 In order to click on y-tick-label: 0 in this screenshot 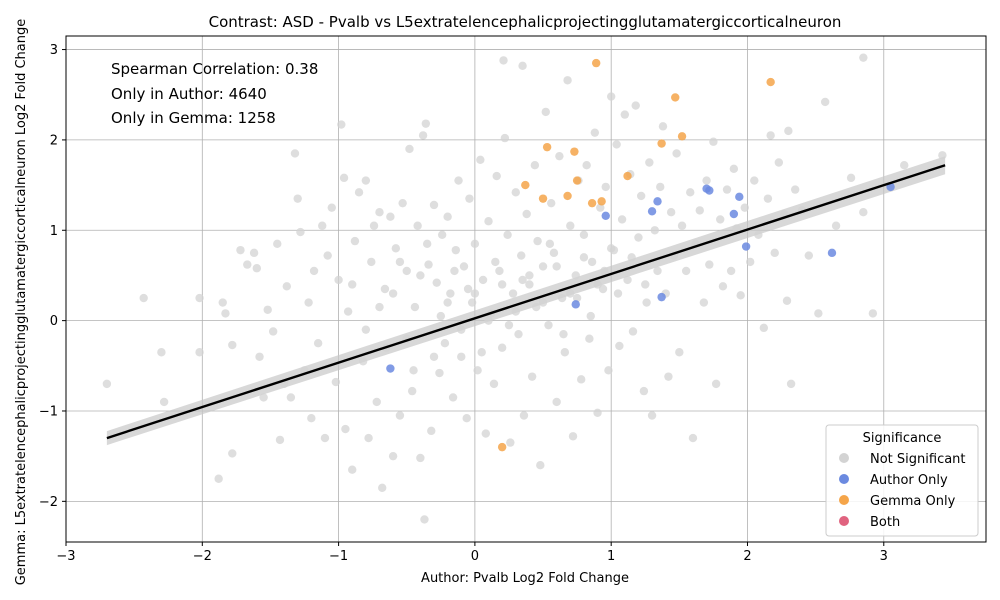, I will do `click(54, 321)`.